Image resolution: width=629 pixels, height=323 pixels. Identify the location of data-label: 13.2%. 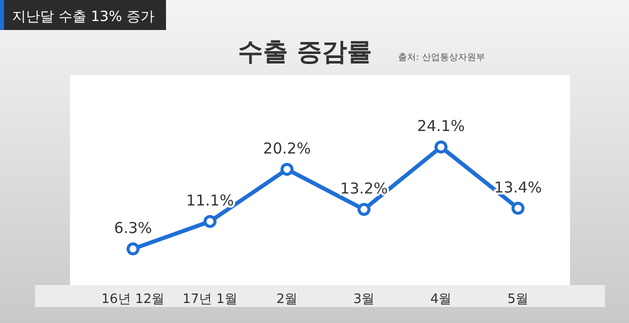
(364, 188).